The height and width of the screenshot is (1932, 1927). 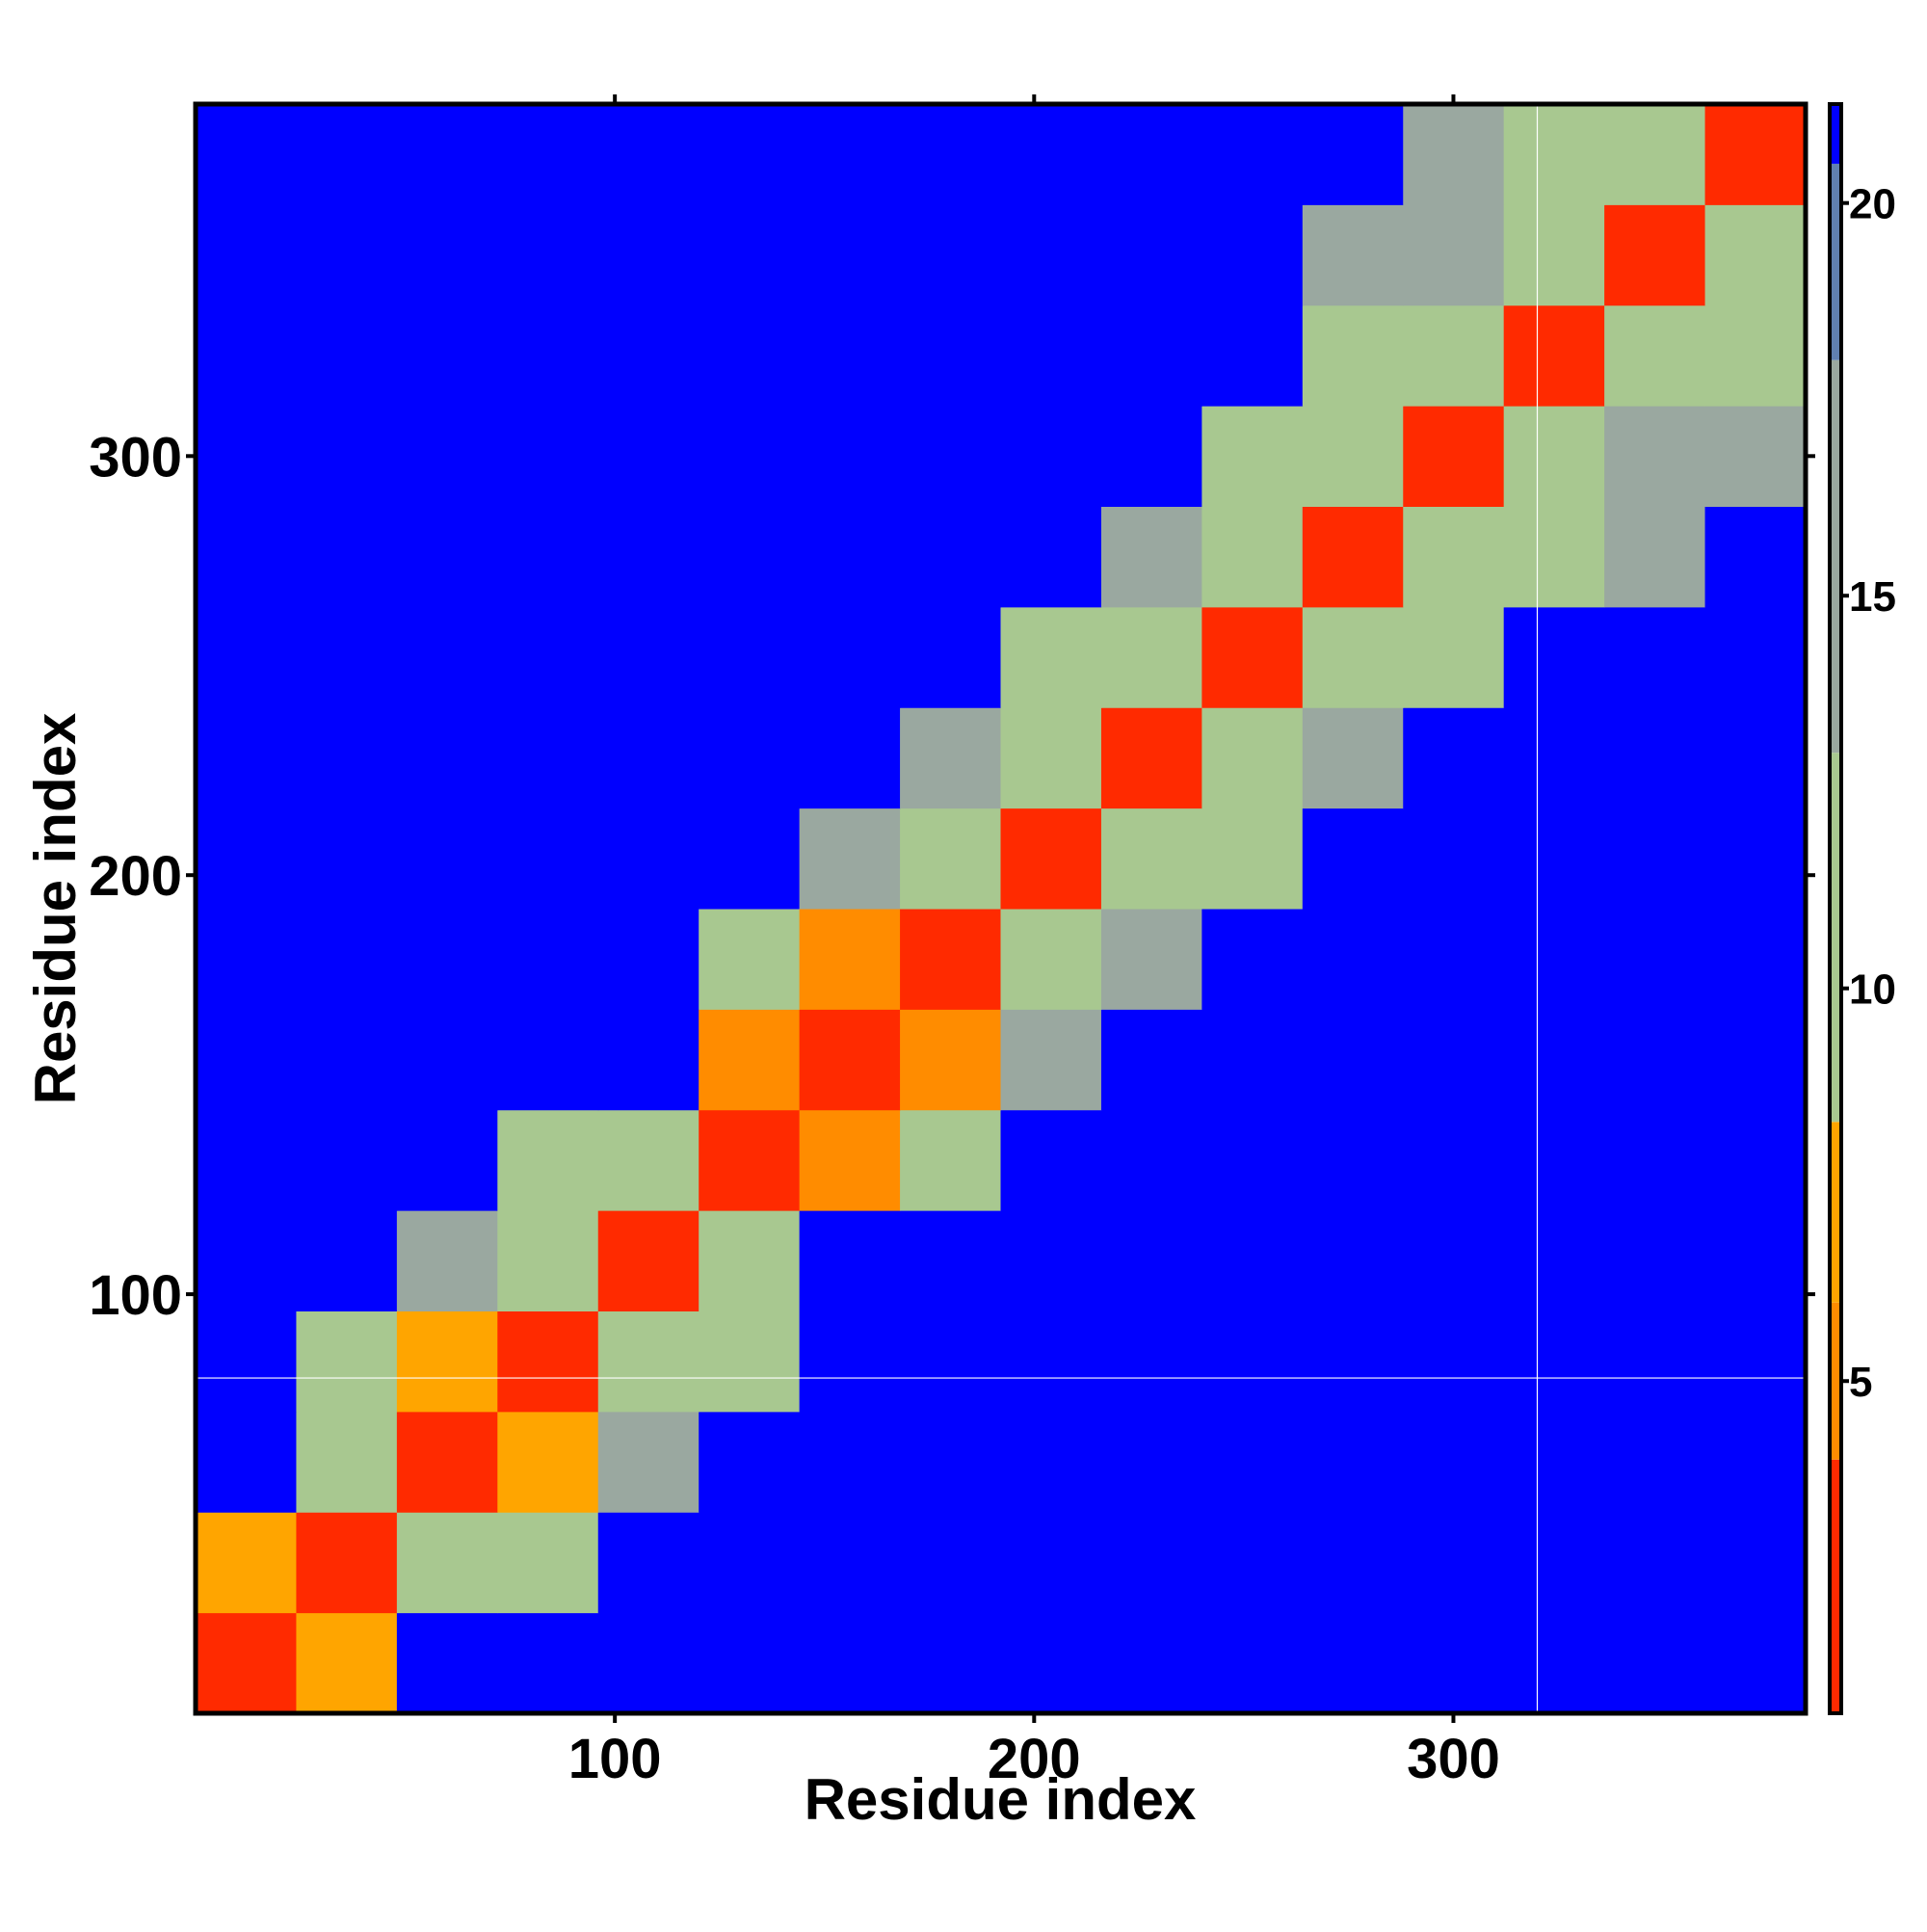 I want to click on x-tick-label: 300, so click(x=1453, y=1759).